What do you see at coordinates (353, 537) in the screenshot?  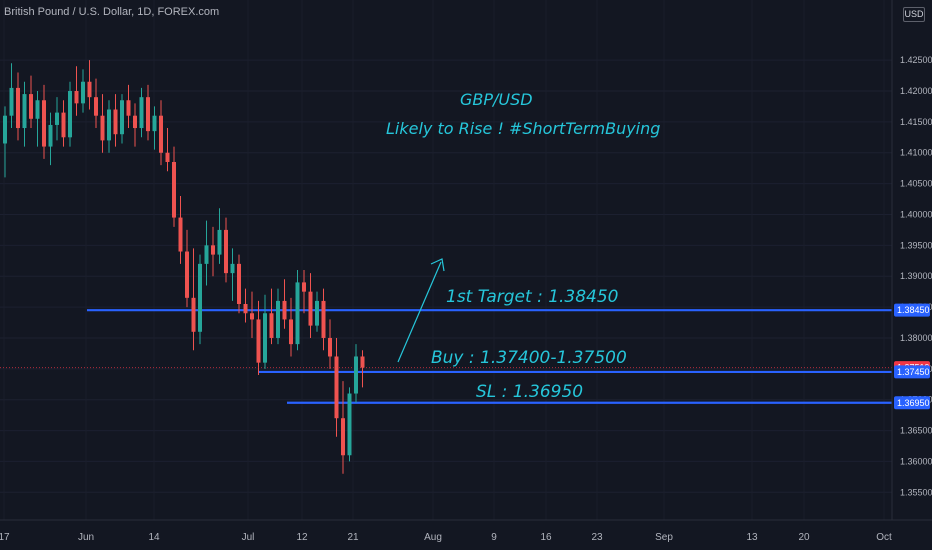 I see `time-tick-label: 21` at bounding box center [353, 537].